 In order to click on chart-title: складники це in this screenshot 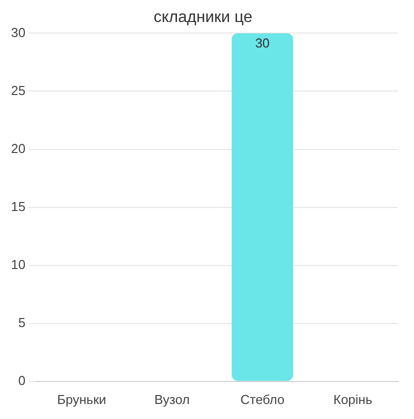, I will do `click(203, 17)`.